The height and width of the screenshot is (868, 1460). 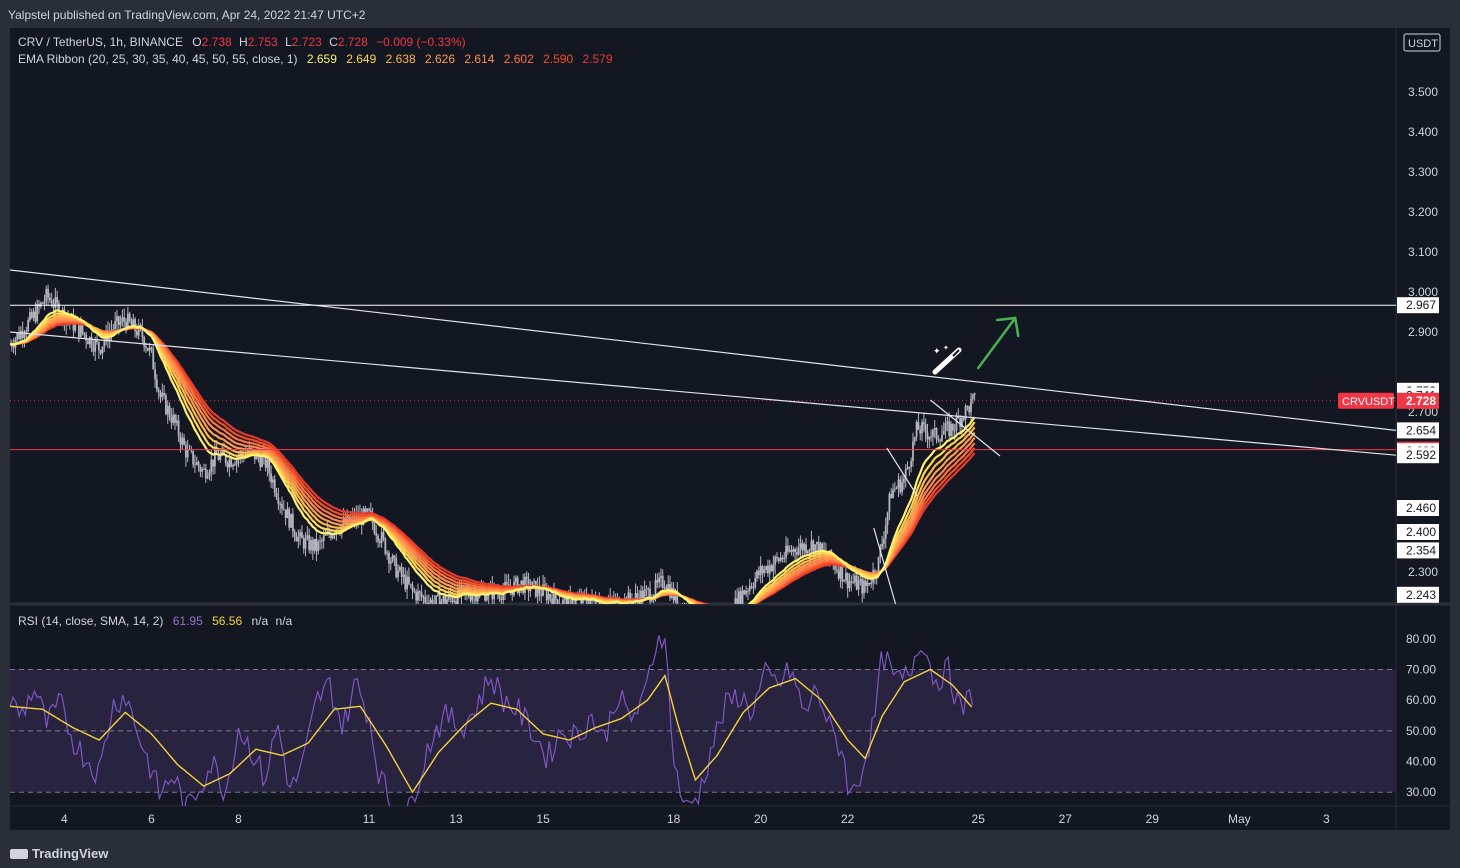 What do you see at coordinates (1066, 819) in the screenshot?
I see `time-tick-label: 27` at bounding box center [1066, 819].